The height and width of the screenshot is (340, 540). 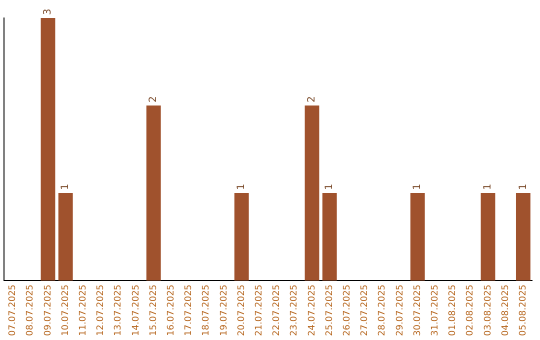 What do you see at coordinates (365, 310) in the screenshot?
I see `x-tick-label: 27.07.2025` at bounding box center [365, 310].